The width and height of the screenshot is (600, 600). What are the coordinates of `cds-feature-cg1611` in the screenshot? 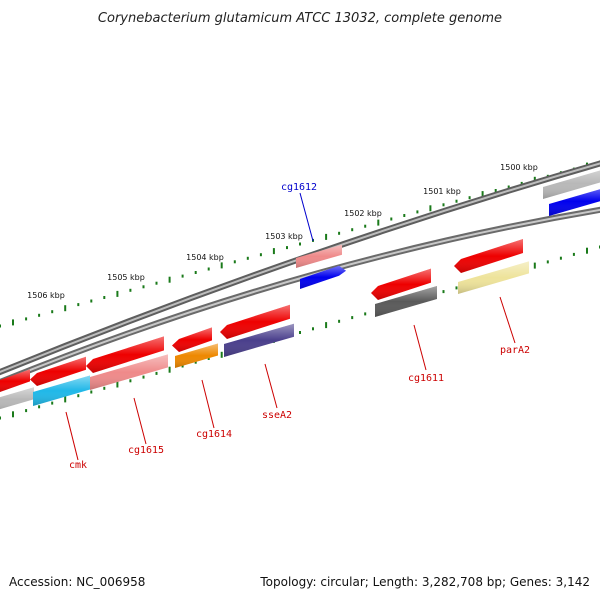 It's located at (406, 301).